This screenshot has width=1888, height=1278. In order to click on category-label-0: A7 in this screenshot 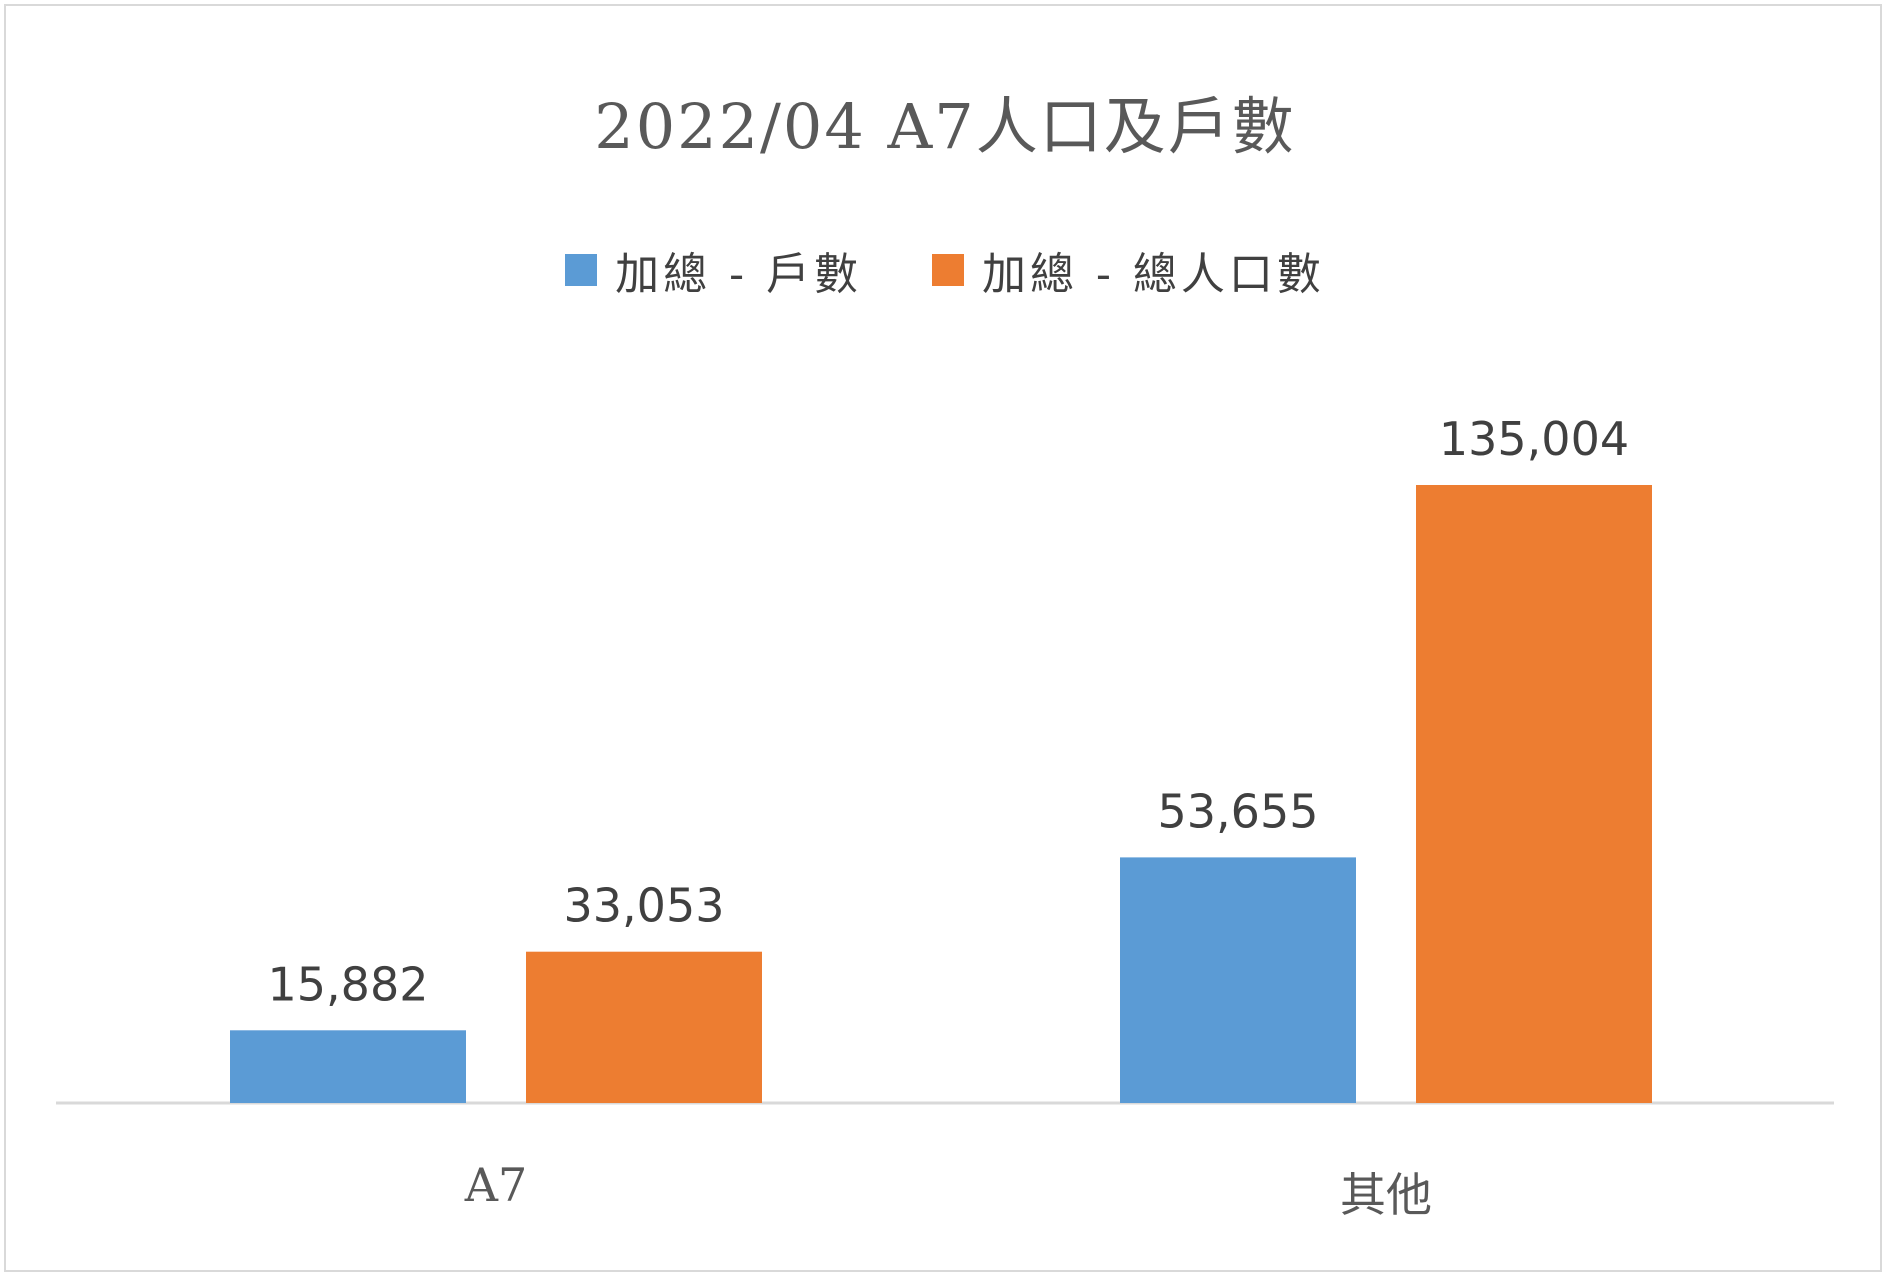, I will do `click(496, 1185)`.